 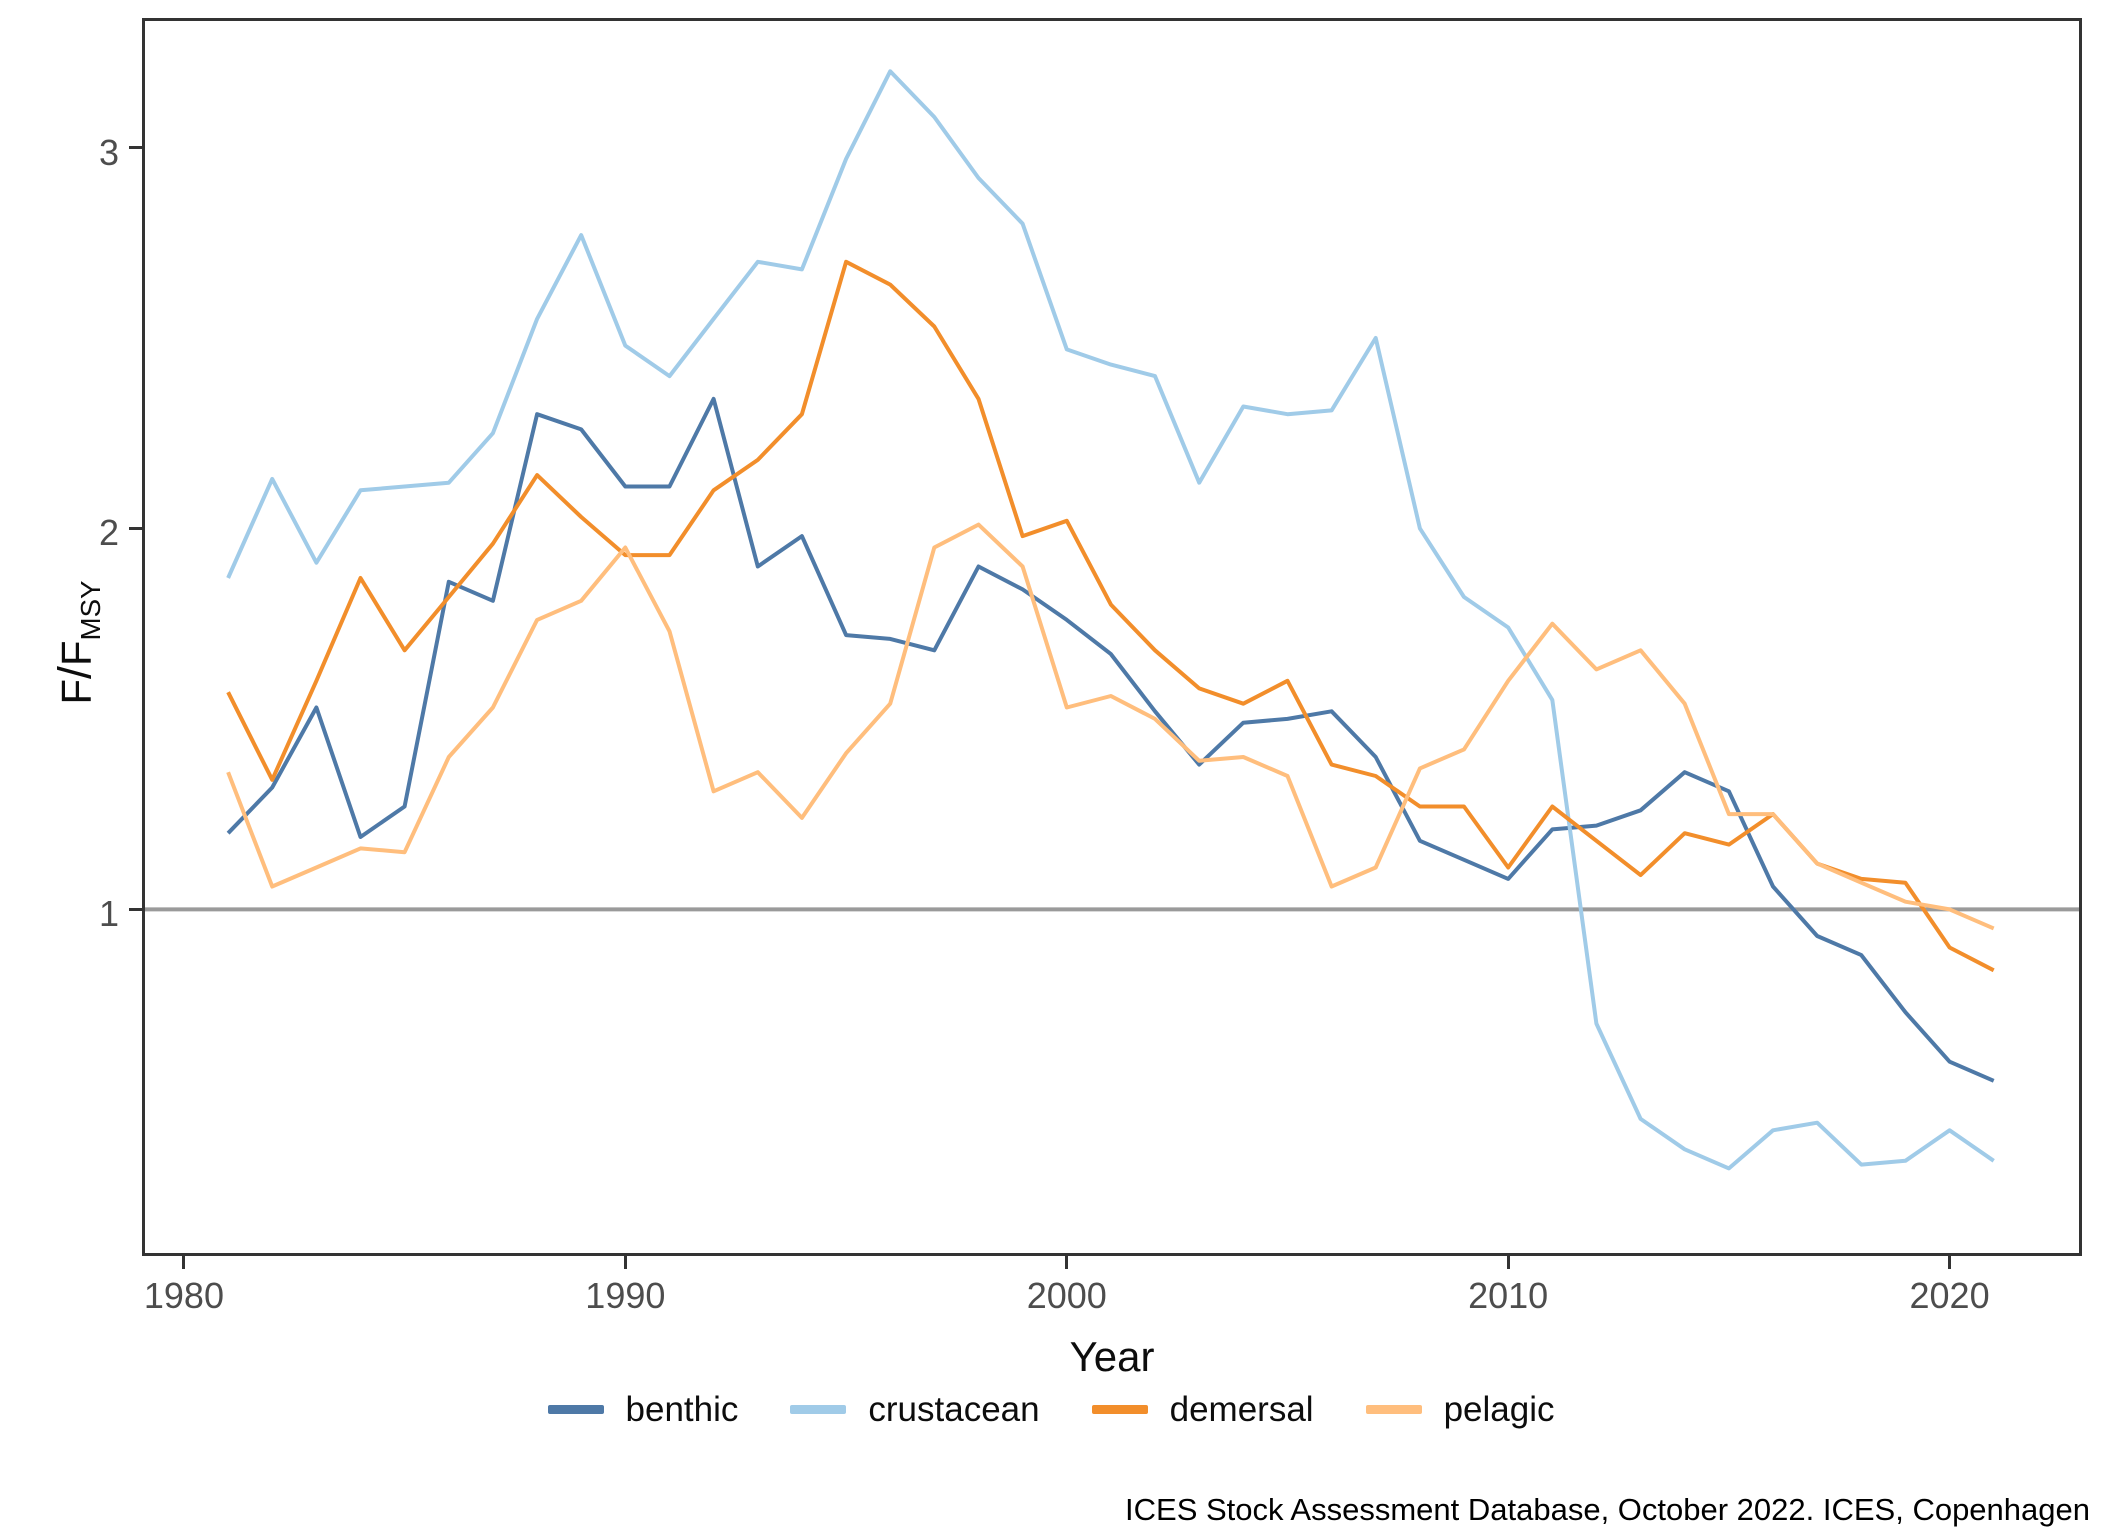 I want to click on legend-item-demersal: demersal, so click(x=1202, y=1409).